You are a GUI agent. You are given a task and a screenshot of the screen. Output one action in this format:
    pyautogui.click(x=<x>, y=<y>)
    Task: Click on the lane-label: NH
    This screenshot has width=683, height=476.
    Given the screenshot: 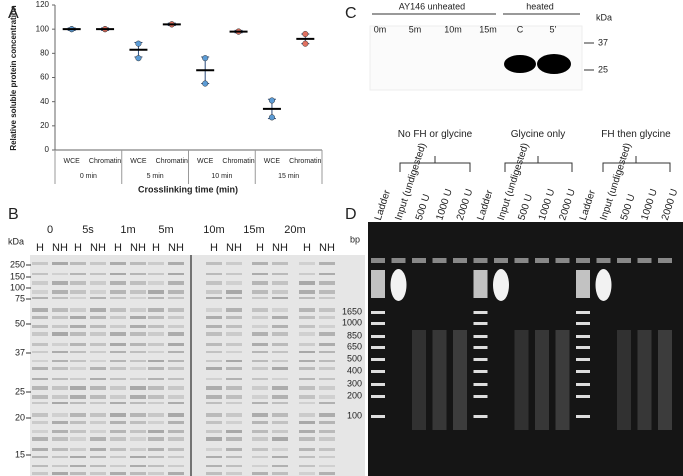 What is the action you would take?
    pyautogui.click(x=138, y=248)
    